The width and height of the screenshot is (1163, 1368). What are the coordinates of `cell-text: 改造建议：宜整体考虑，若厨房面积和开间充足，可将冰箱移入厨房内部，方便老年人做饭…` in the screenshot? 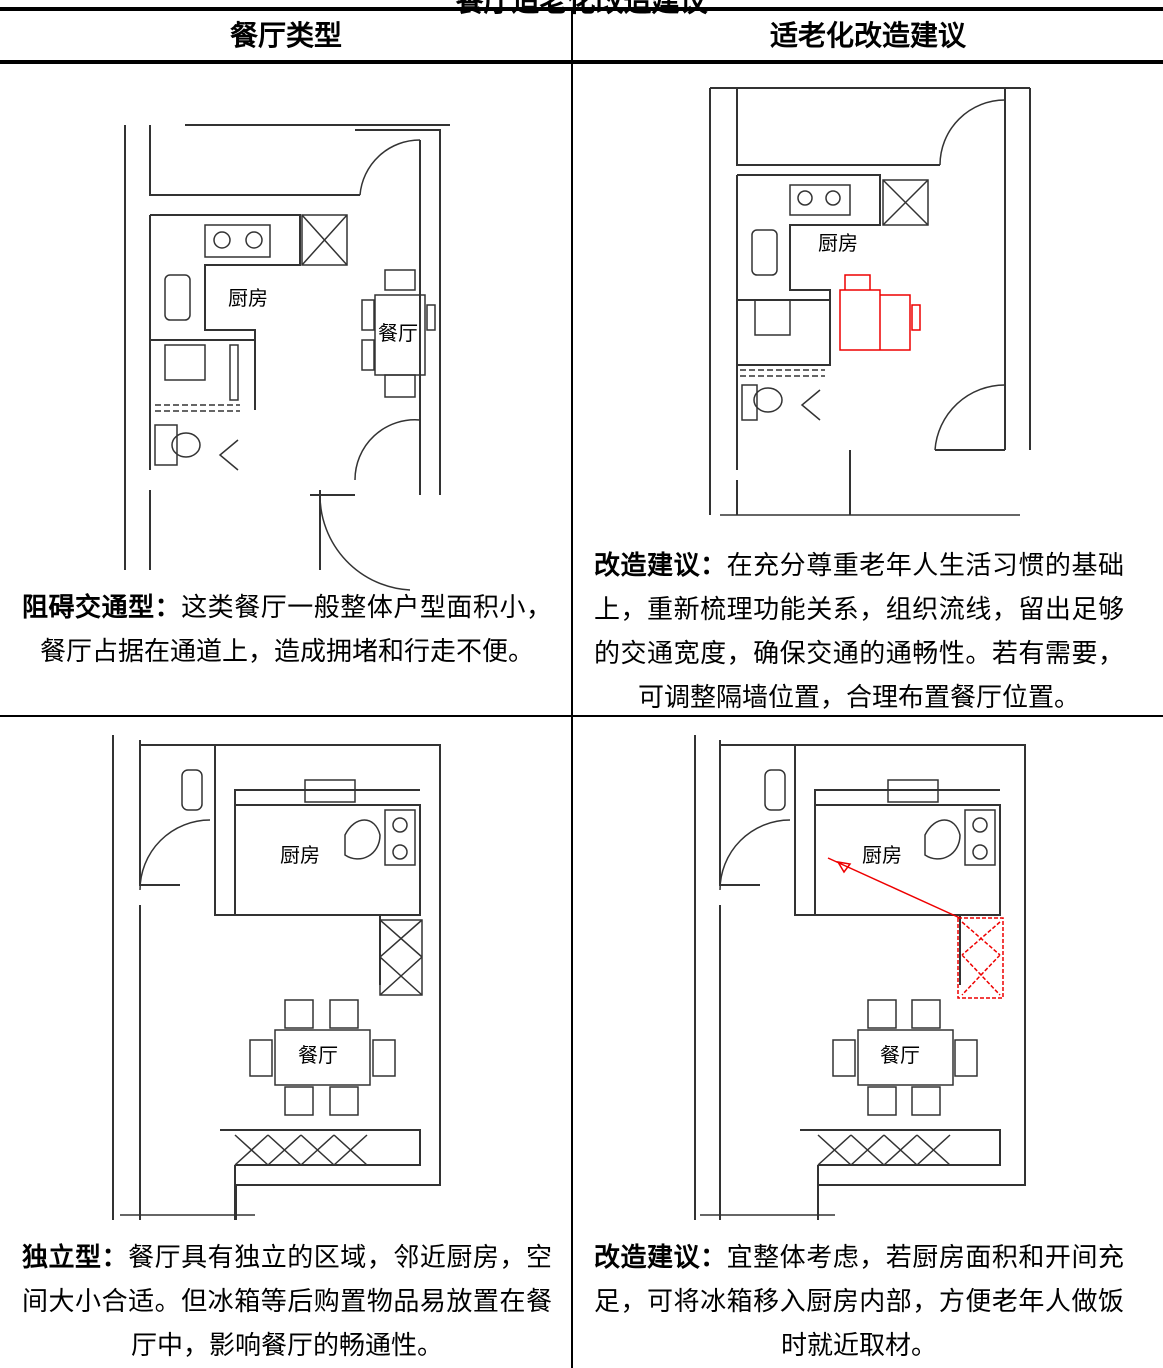 It's located at (859, 1302).